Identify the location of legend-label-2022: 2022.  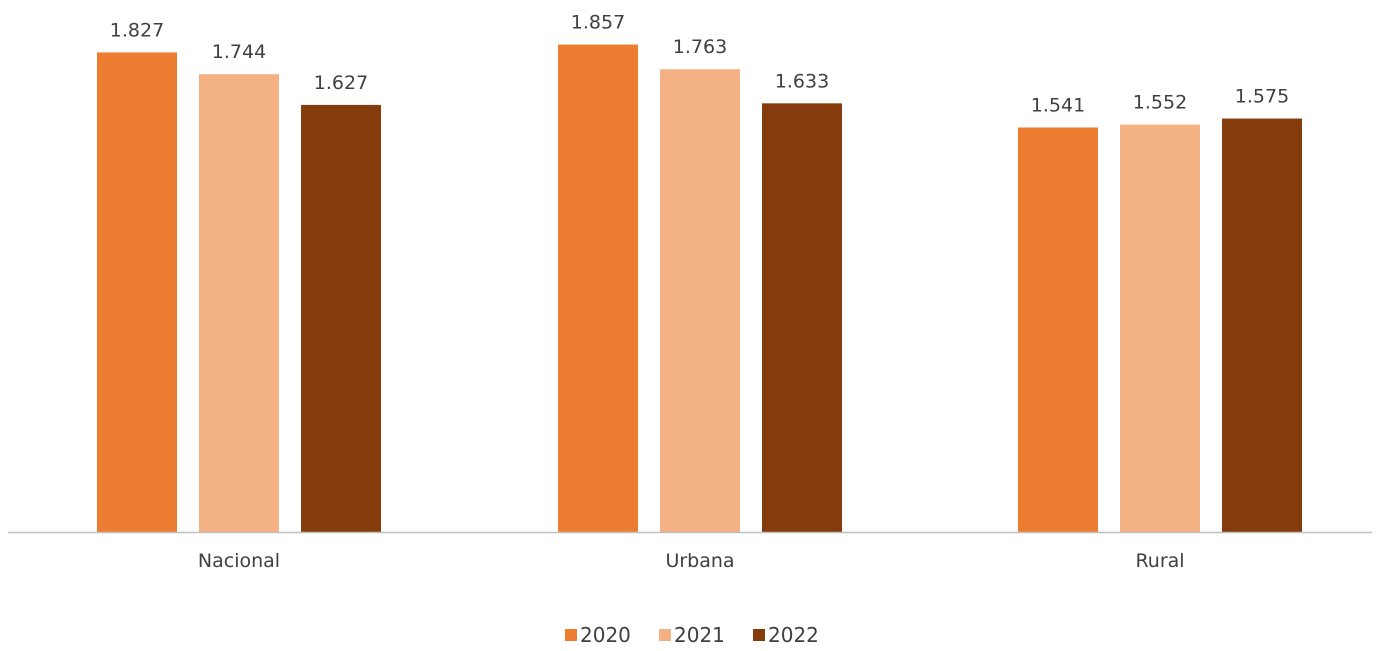
(793, 635).